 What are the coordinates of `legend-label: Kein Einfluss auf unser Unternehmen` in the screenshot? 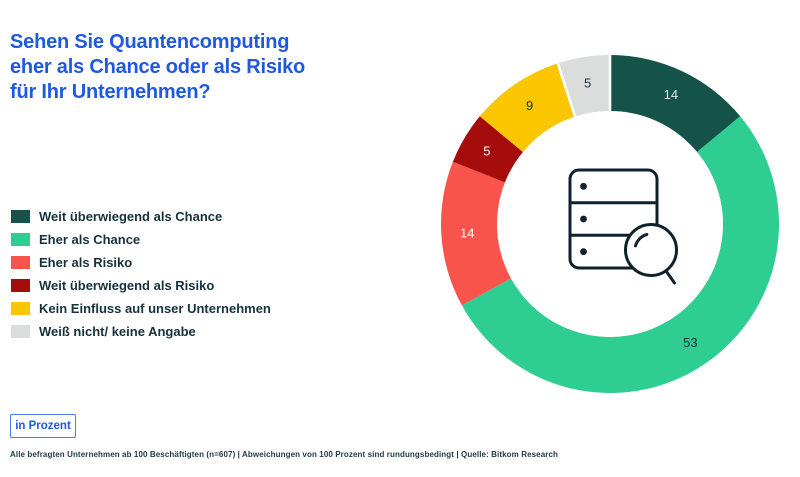 It's located at (155, 308).